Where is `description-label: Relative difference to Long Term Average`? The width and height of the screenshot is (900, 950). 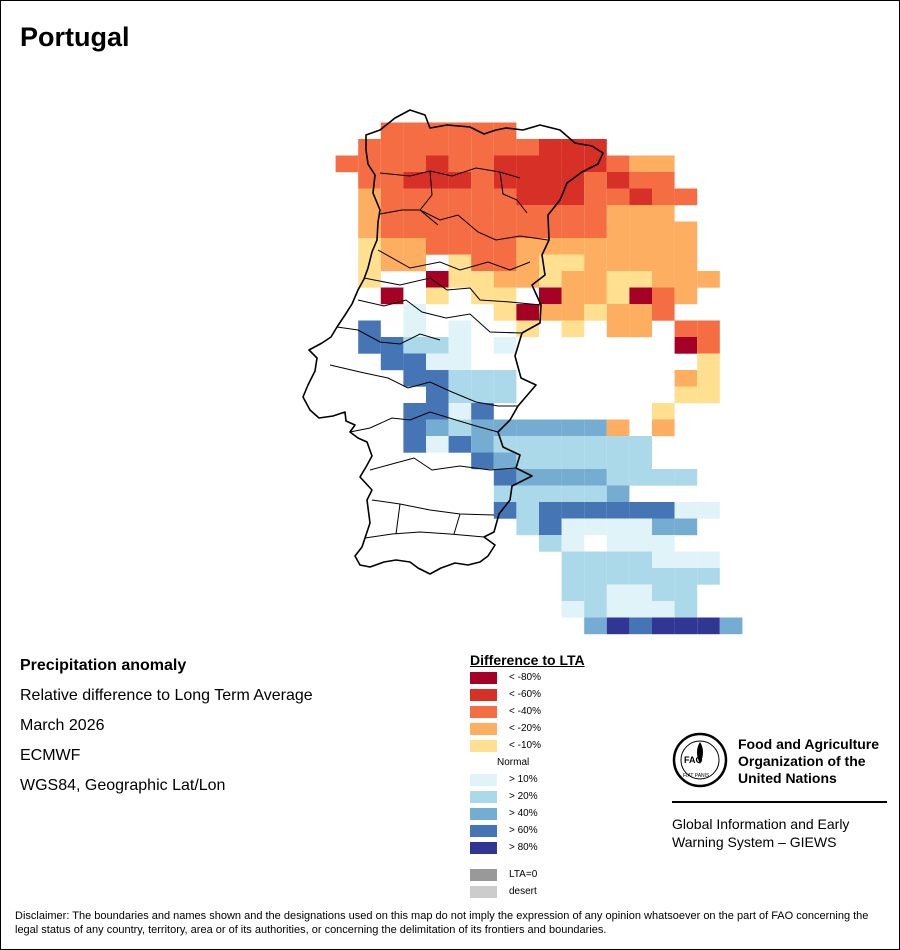
description-label: Relative difference to Long Term Average is located at coordinates (166, 695).